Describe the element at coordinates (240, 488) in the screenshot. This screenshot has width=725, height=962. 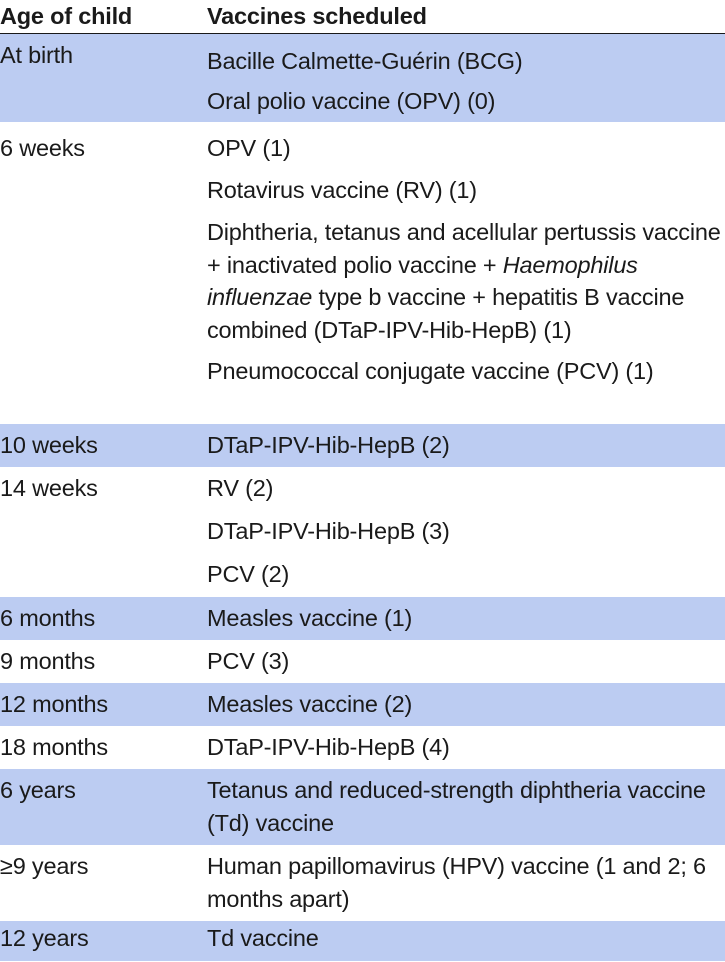
I see `vaccine-cell: RV (2)` at that location.